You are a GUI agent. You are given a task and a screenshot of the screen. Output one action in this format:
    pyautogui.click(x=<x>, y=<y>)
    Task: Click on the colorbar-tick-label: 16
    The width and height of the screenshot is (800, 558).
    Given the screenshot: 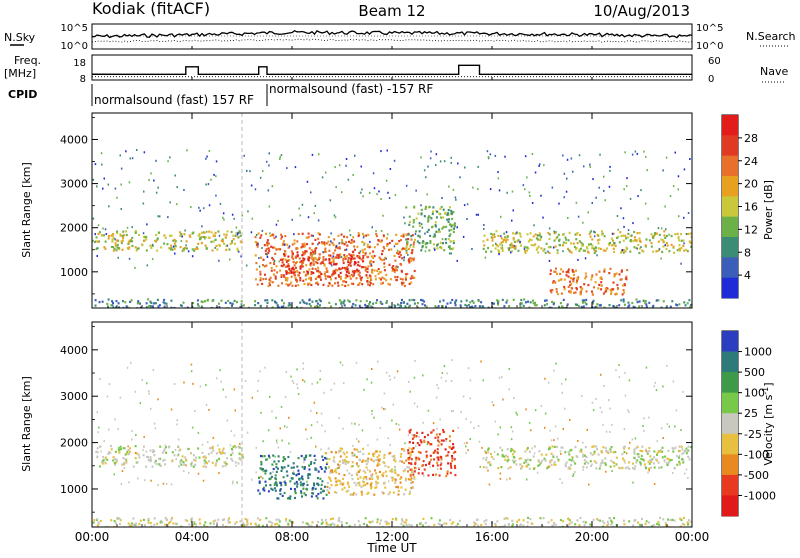 What is the action you would take?
    pyautogui.click(x=751, y=207)
    